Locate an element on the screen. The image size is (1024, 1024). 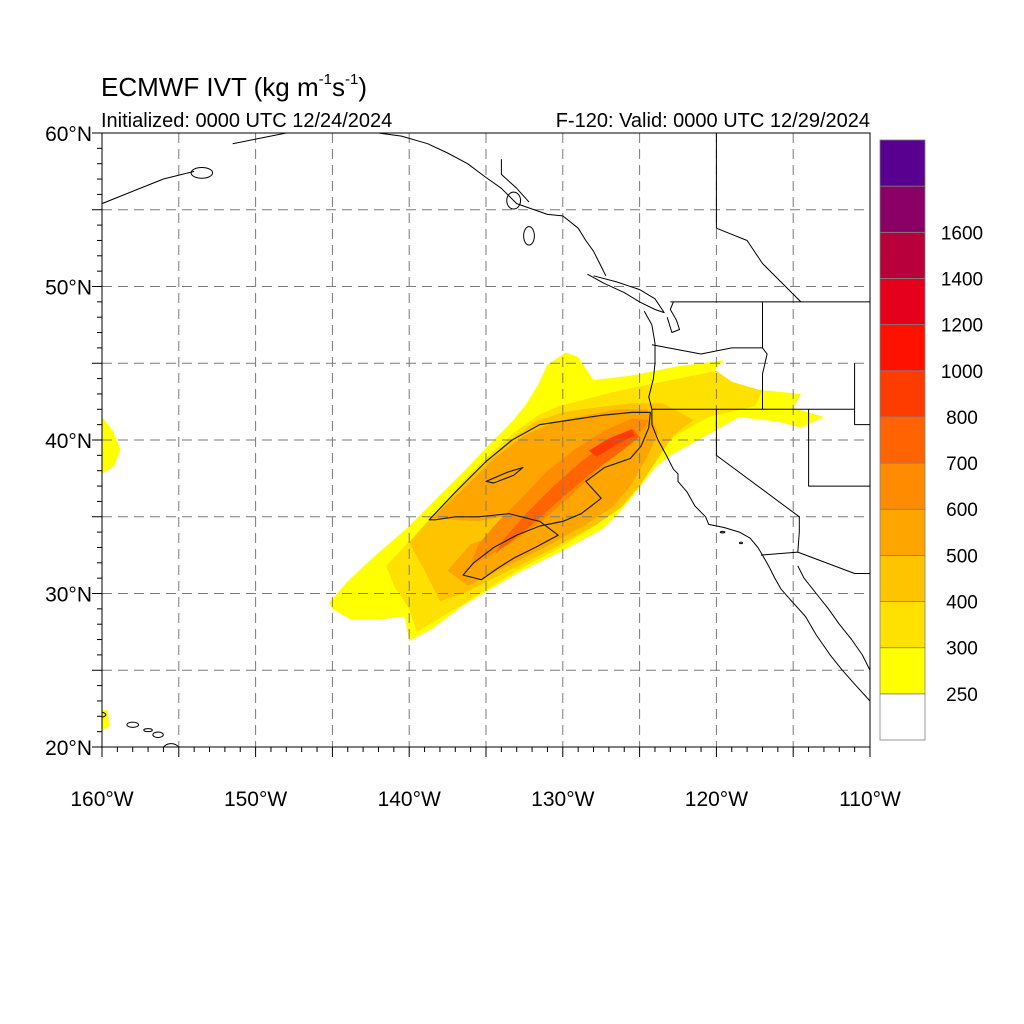
colorbar-label: 250 is located at coordinates (962, 695).